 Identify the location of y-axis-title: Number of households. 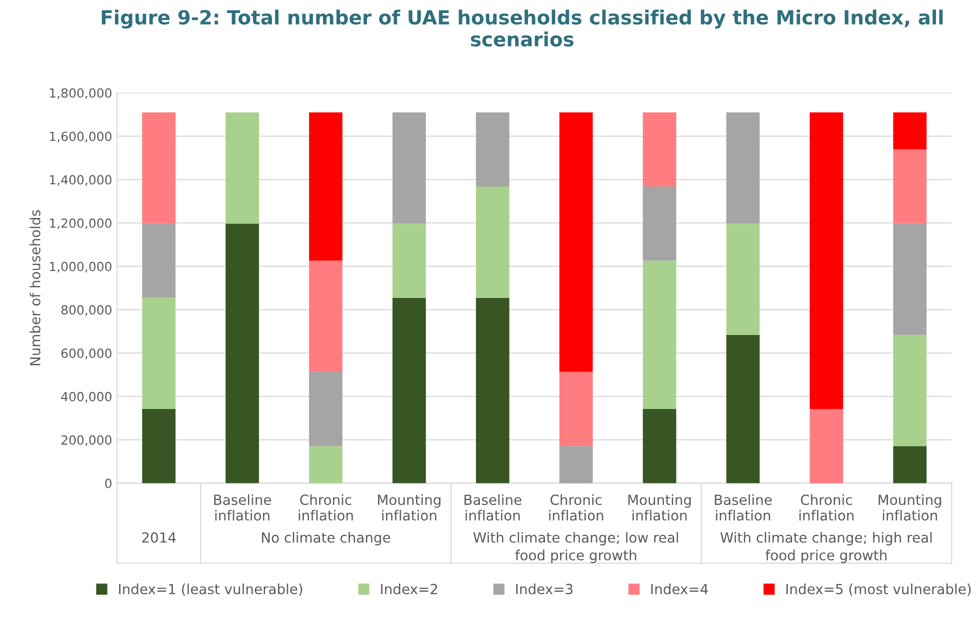
(35, 288).